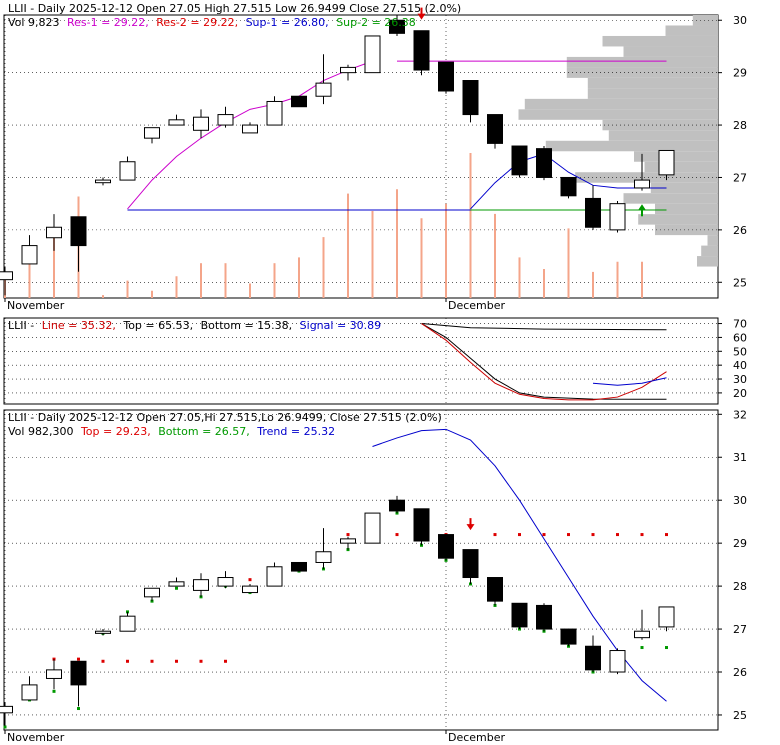  Describe the element at coordinates (21, 325) in the screenshot. I see `stochastic-legend-name: LLII -` at that location.